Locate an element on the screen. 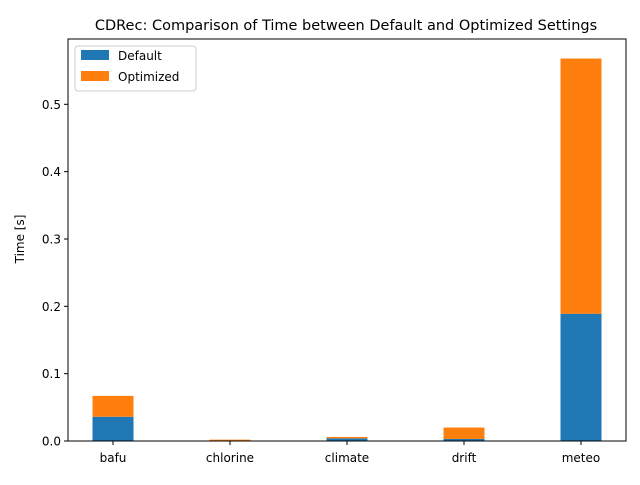 Image resolution: width=640 pixels, height=485 pixels. legend-label-default: Default is located at coordinates (140, 56).